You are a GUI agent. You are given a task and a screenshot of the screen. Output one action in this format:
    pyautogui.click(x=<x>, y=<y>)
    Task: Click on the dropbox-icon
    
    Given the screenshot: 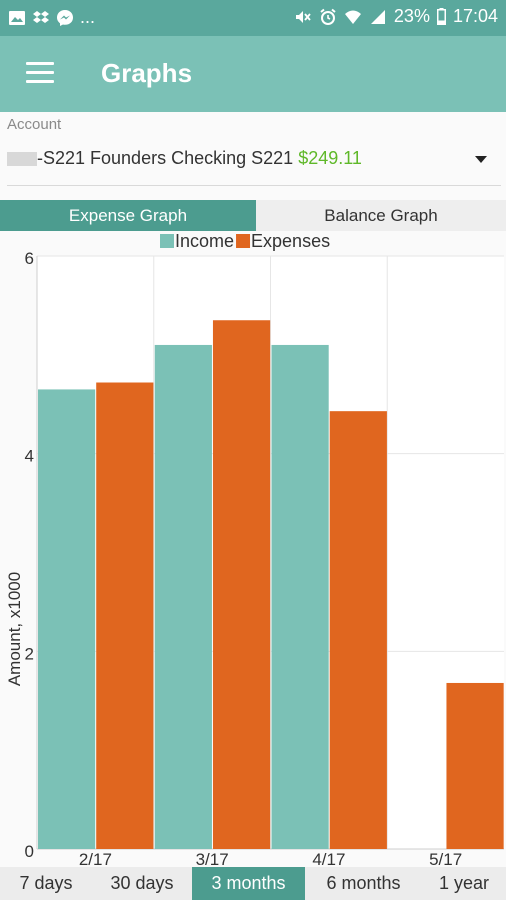 What is the action you would take?
    pyautogui.click(x=41, y=16)
    